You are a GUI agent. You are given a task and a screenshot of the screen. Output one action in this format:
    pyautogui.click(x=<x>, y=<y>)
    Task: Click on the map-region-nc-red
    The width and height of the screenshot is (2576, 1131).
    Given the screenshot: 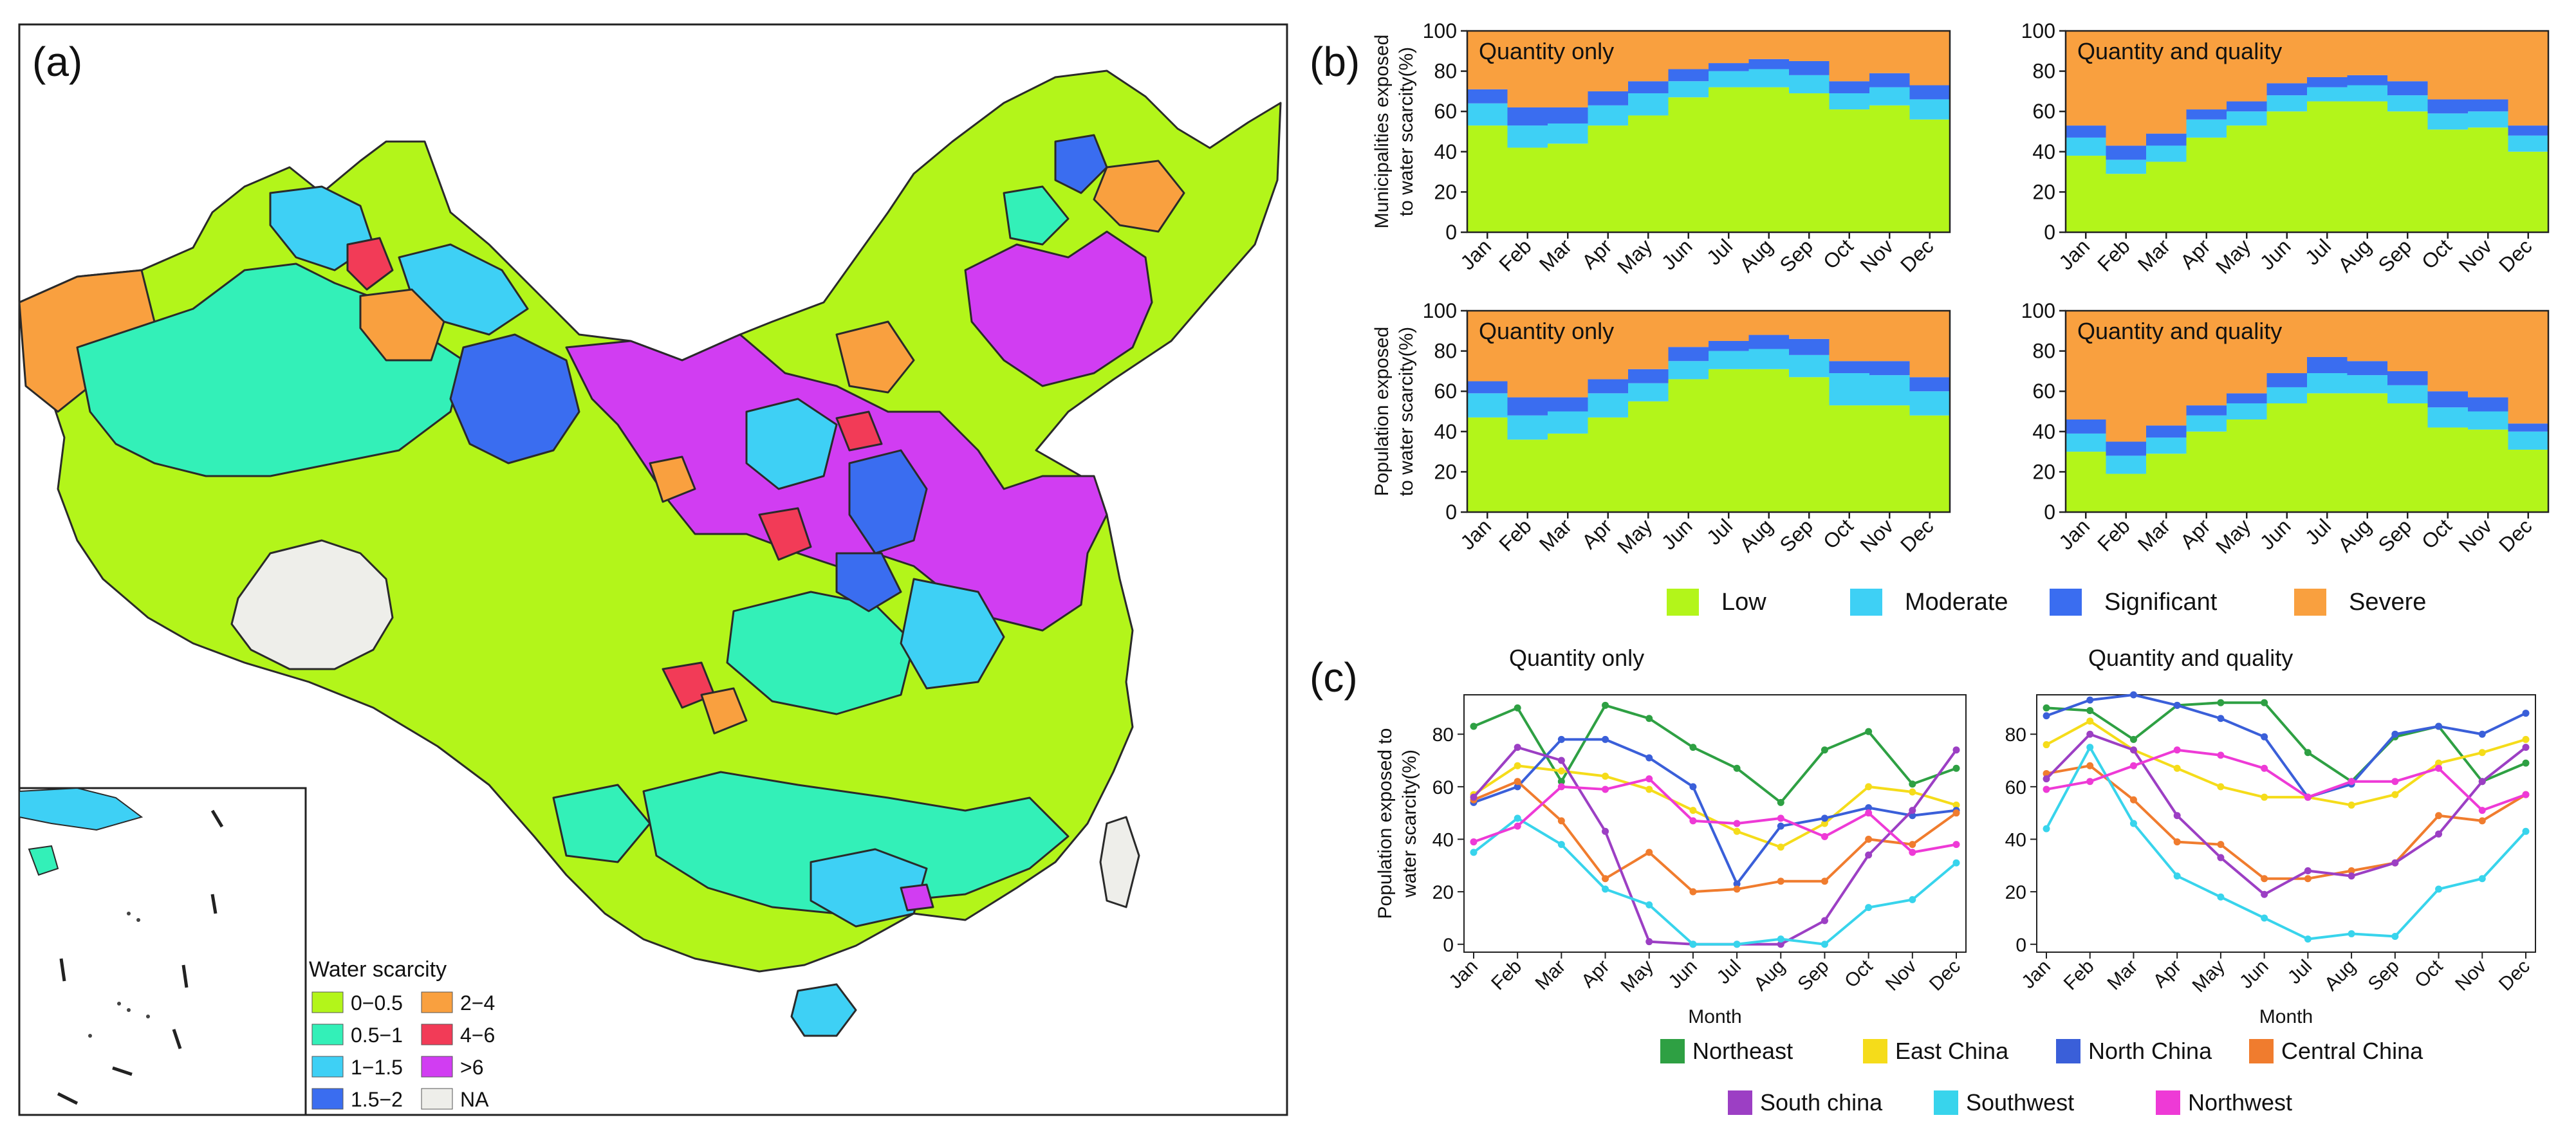 What is the action you would take?
    pyautogui.click(x=785, y=534)
    